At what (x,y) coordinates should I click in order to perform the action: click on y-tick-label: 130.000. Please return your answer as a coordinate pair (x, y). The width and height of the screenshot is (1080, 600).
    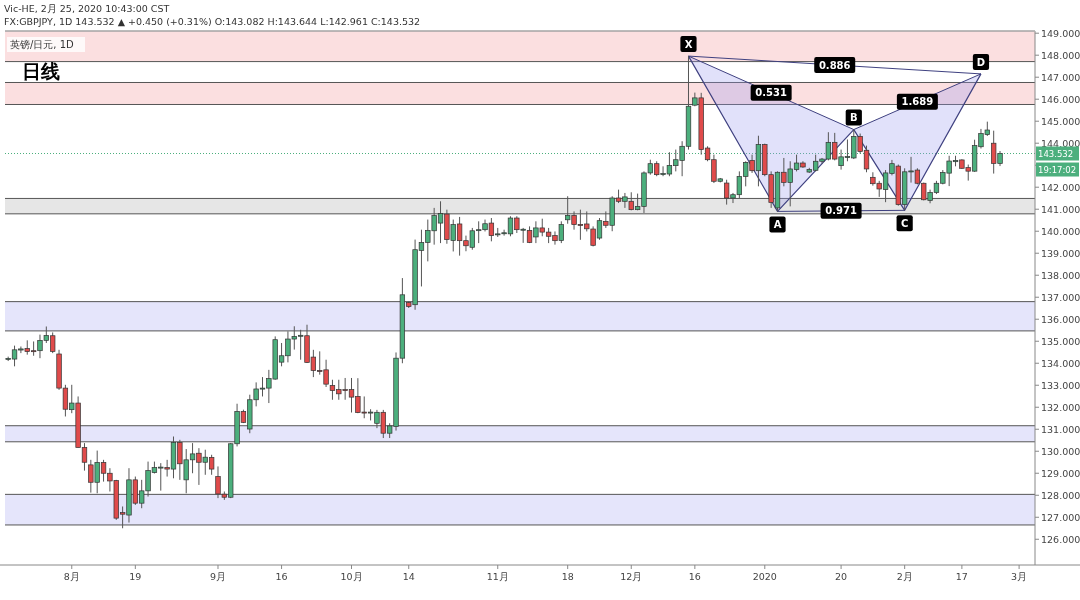
    Looking at the image, I should click on (1060, 451).